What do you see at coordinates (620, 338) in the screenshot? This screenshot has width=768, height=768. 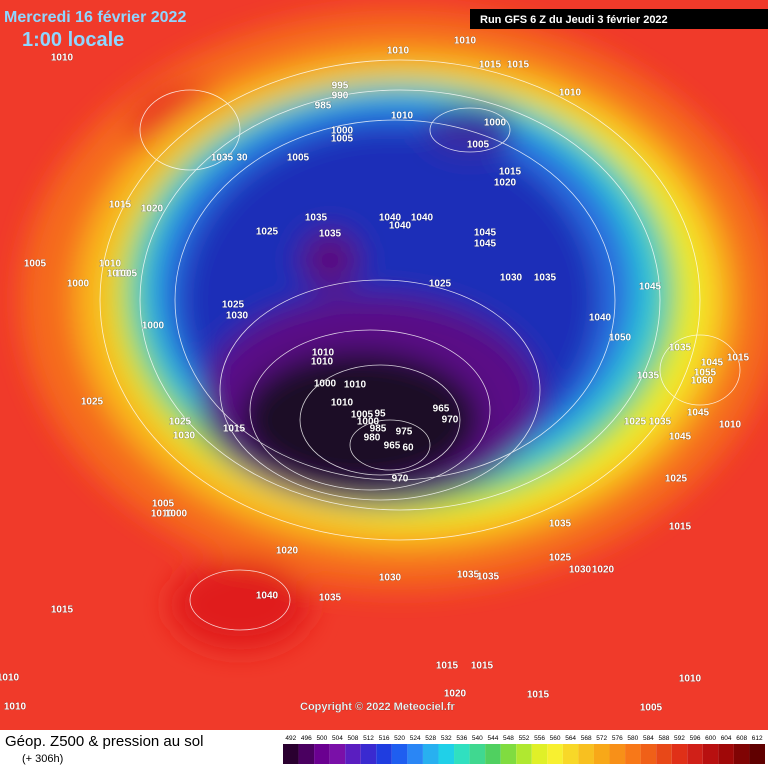 I see `isobar-label: 1050` at bounding box center [620, 338].